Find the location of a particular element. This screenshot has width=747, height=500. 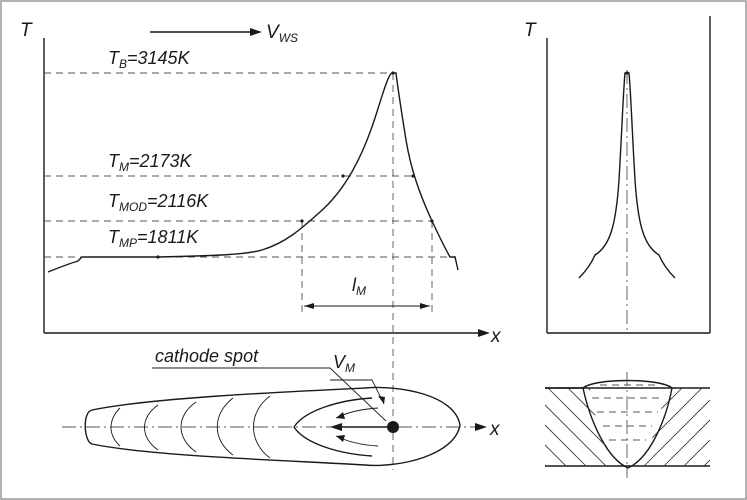

x-axis-main-label: x is located at coordinates (496, 336).